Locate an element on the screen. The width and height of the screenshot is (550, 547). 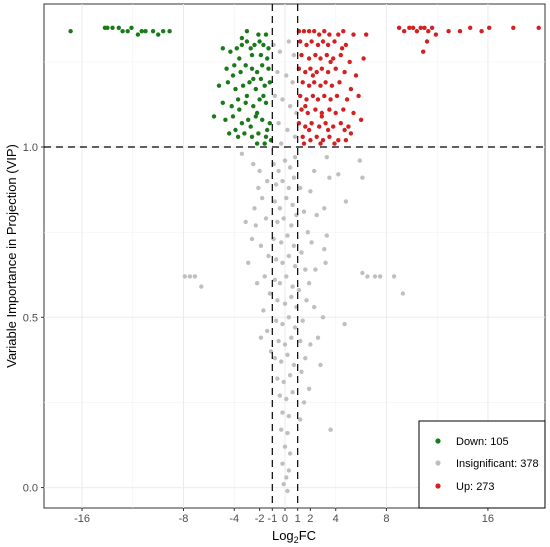
x-tick-label: 0 is located at coordinates (285, 519).